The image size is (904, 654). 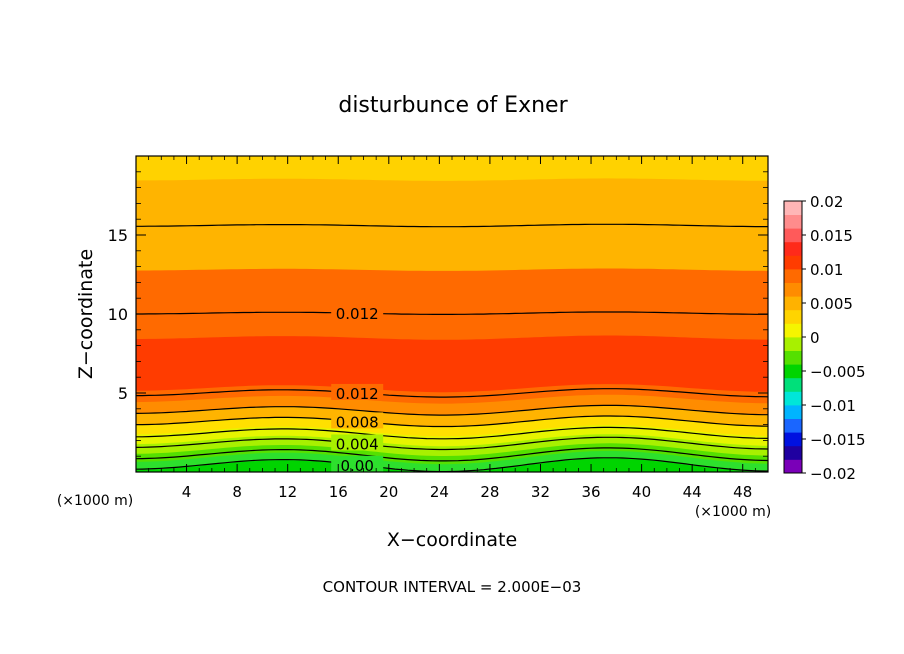 I want to click on x-tick-label: 24, so click(x=439, y=492).